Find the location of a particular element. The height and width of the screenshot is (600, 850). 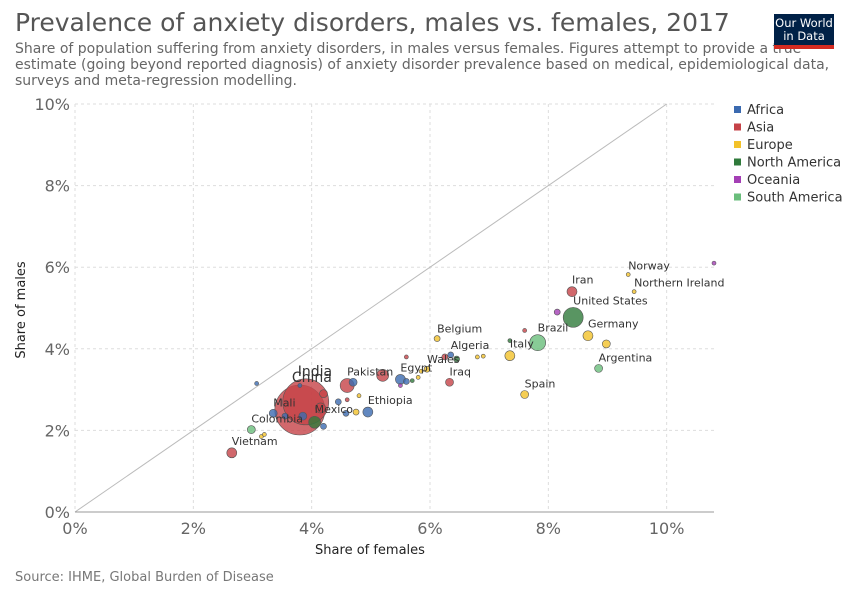

y-tick-label: 4% is located at coordinates (57, 349).